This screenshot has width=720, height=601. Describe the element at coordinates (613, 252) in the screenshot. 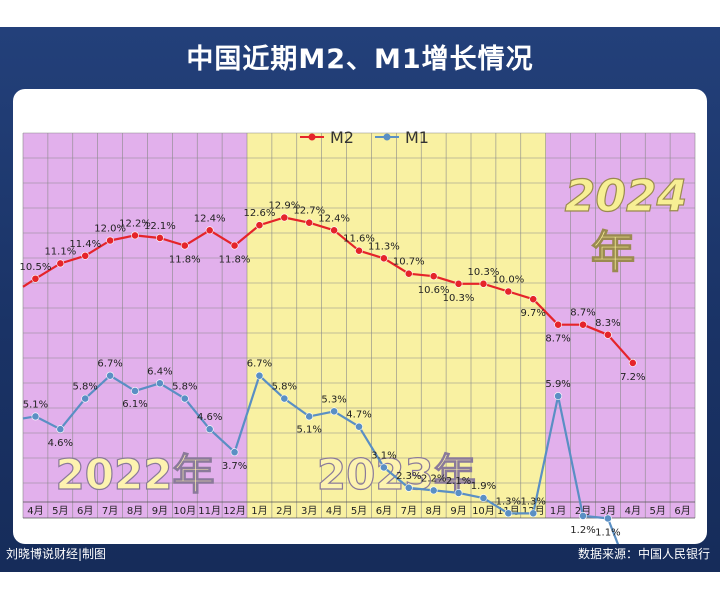

I see `year-label-2024-char: 年` at that location.